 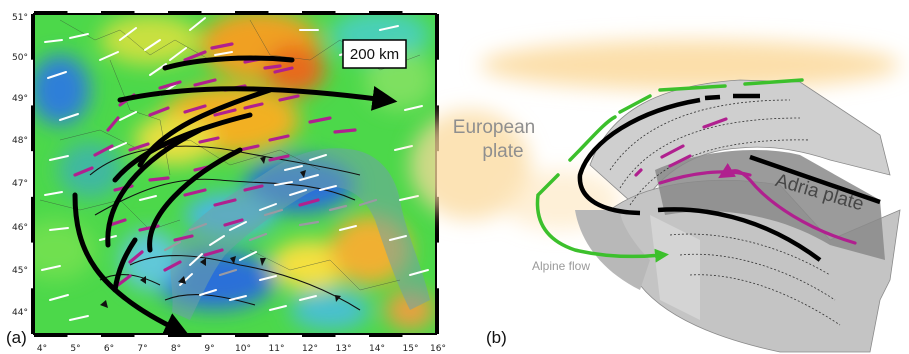 What do you see at coordinates (20, 271) in the screenshot?
I see `lat-tick: 45°` at bounding box center [20, 271].